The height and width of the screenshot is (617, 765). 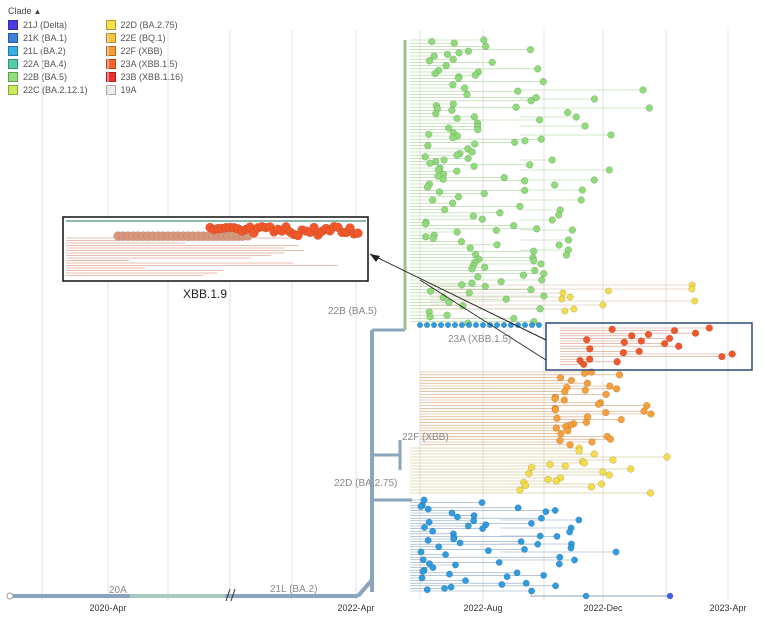 What do you see at coordinates (205, 294) in the screenshot?
I see `inset-caption: XBB.1.9` at bounding box center [205, 294].